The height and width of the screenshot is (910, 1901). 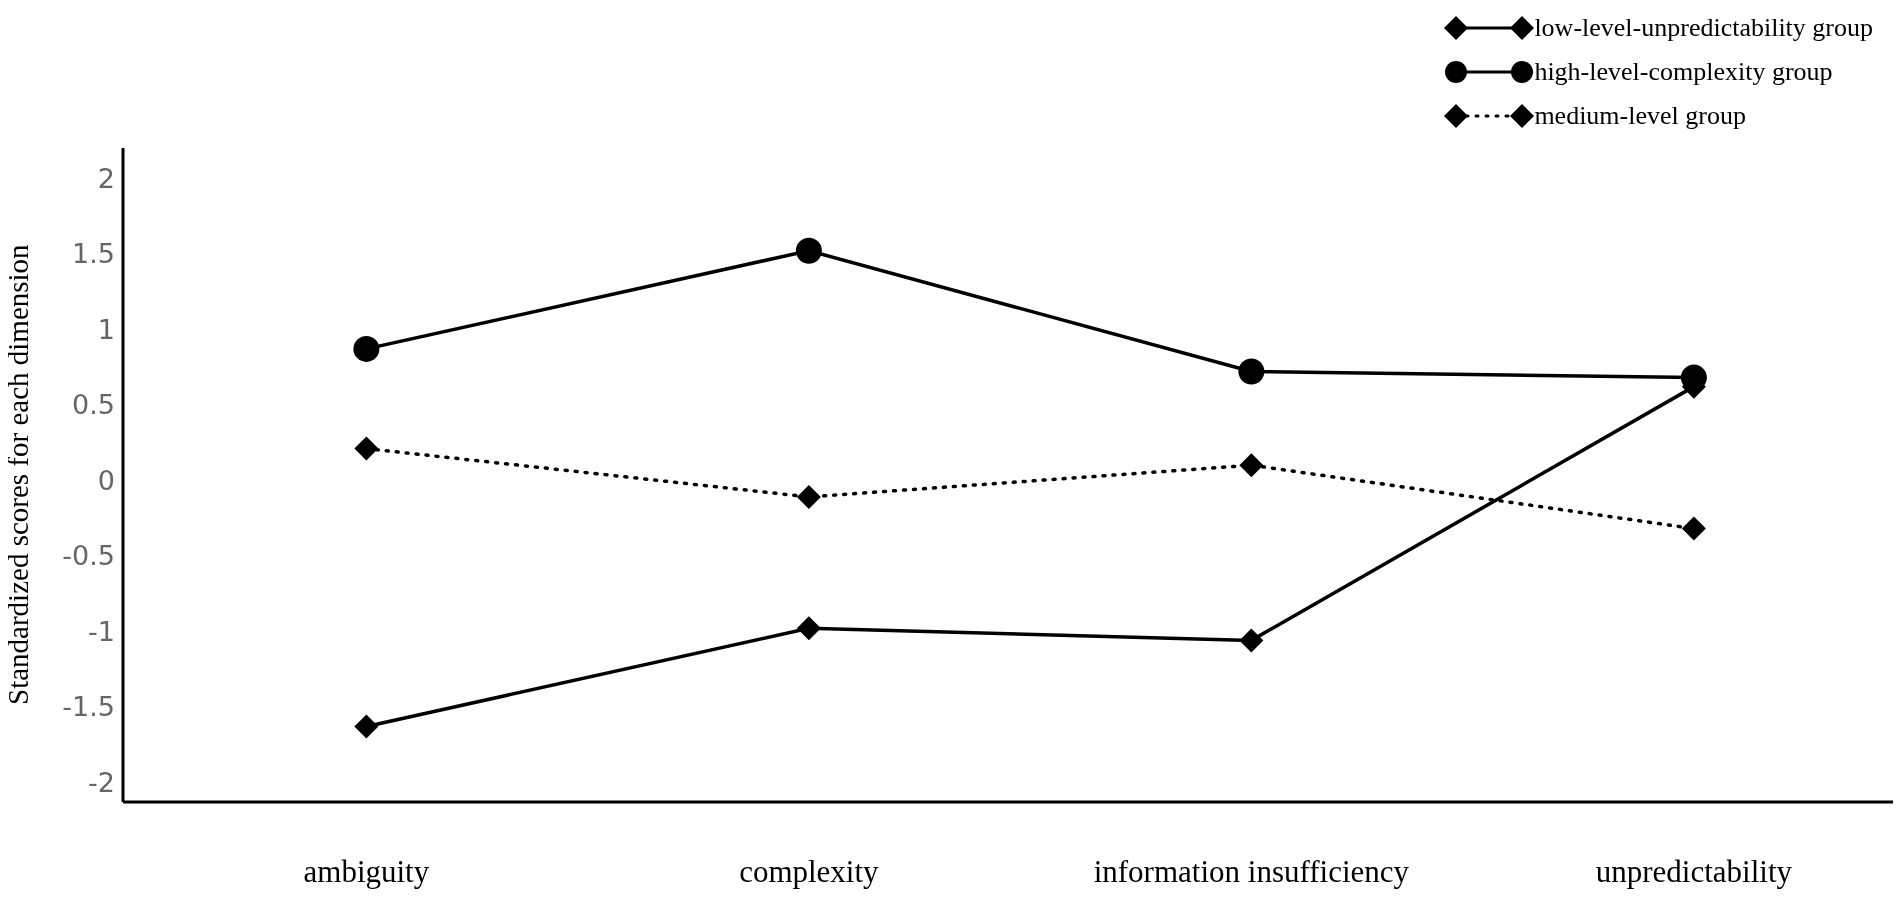 What do you see at coordinates (1640, 116) in the screenshot?
I see `legend-label: medium-level group` at bounding box center [1640, 116].